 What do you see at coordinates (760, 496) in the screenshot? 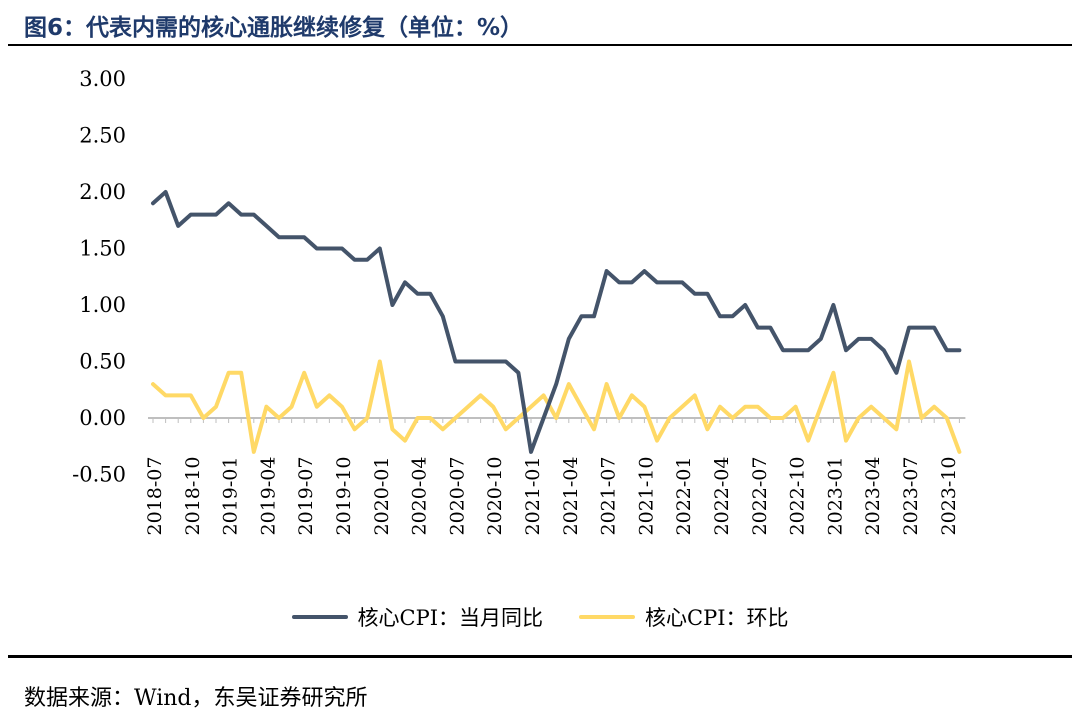
I see `x-tick-label: 2022-07` at bounding box center [760, 496].